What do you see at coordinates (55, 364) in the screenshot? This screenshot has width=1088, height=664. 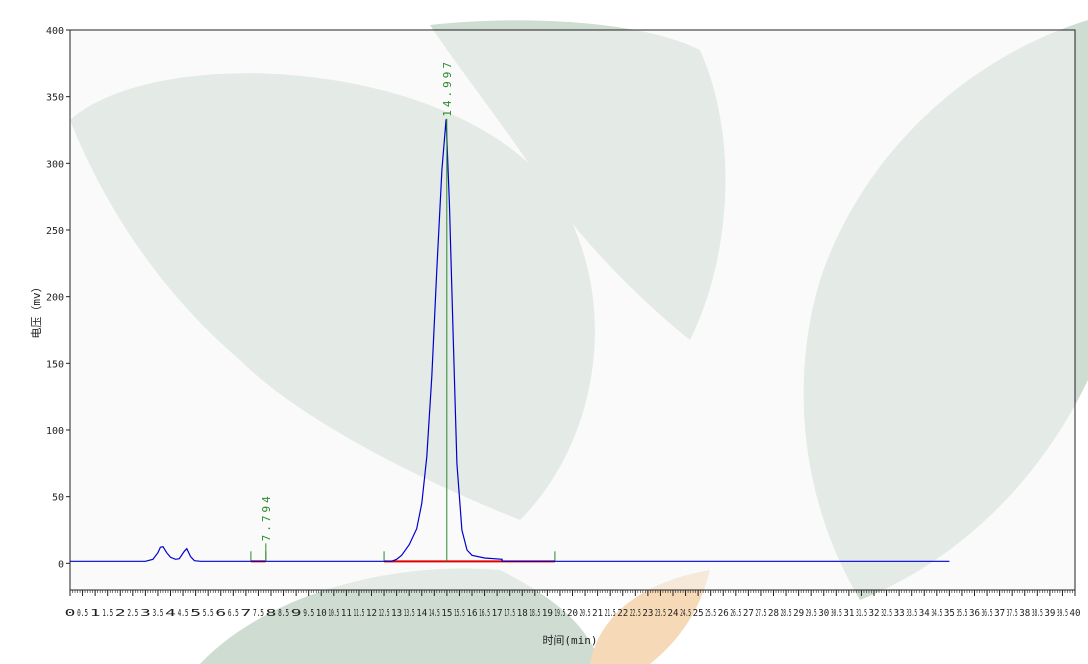 I see `y-tick-label: 150` at bounding box center [55, 364].